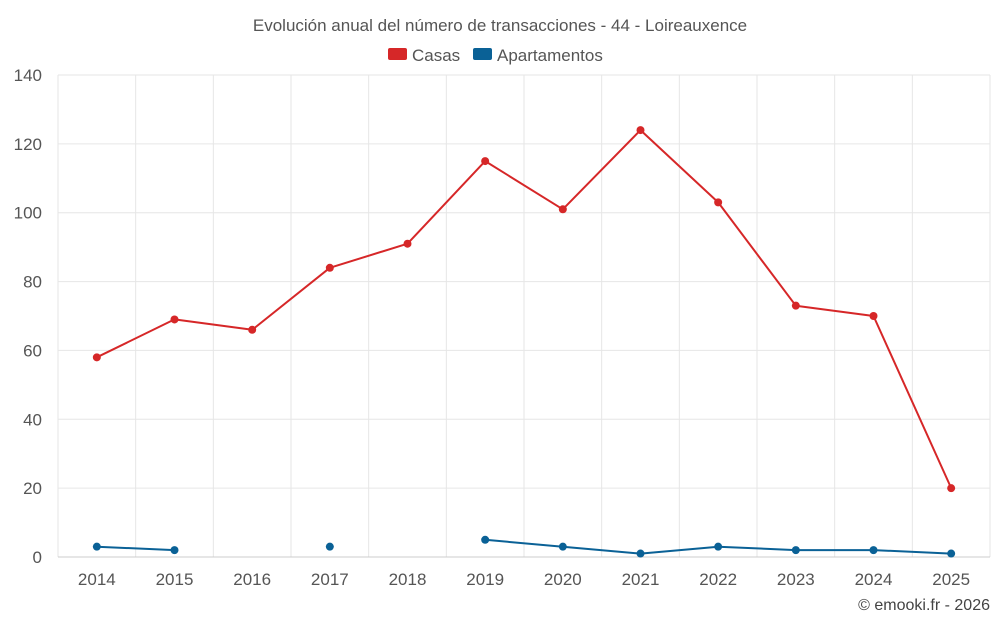 The height and width of the screenshot is (625, 1000). I want to click on x-tick-label: 2016, so click(252, 579).